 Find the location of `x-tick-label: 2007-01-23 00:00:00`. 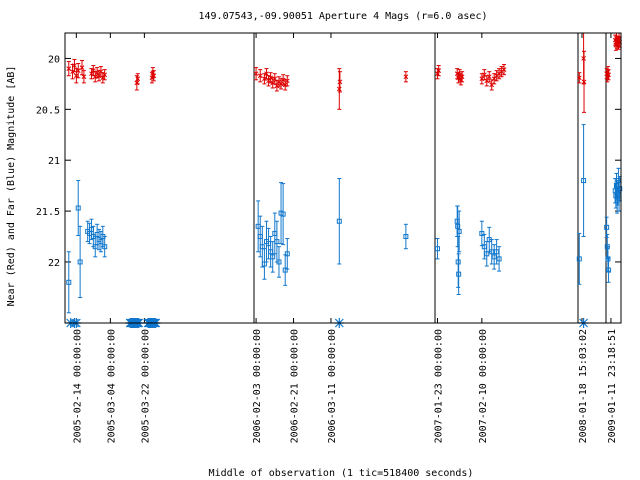

x-tick-label: 2007-01-23 00:00:00 is located at coordinates (438, 386).